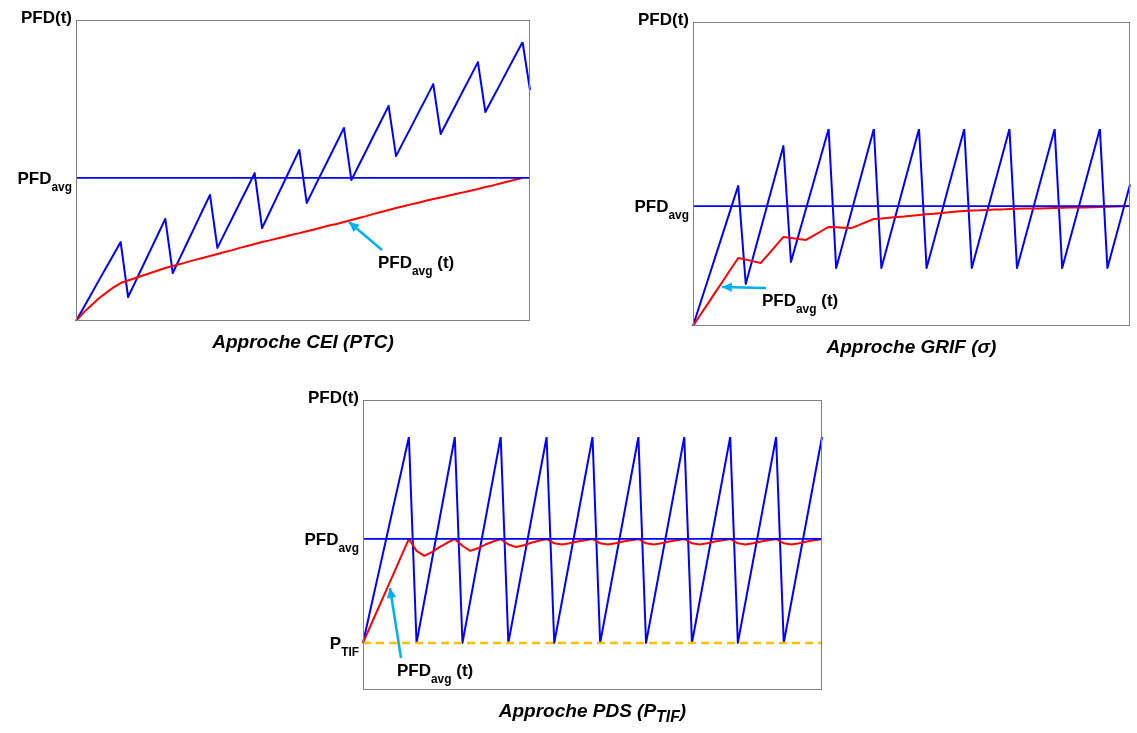 The width and height of the screenshot is (1137, 733). What do you see at coordinates (344, 646) in the screenshot?
I see `ref-line-label: P$_{TIF}$` at bounding box center [344, 646].